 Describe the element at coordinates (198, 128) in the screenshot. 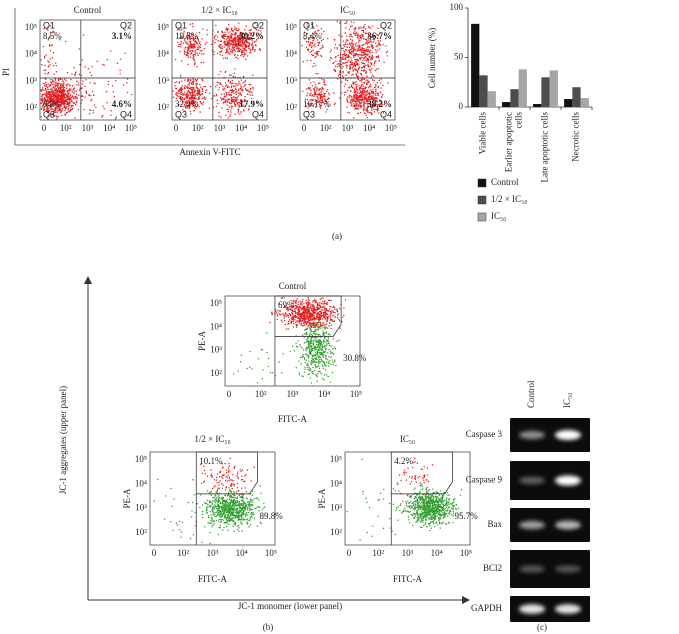

I see `x-tick-label: 10²` at that location.